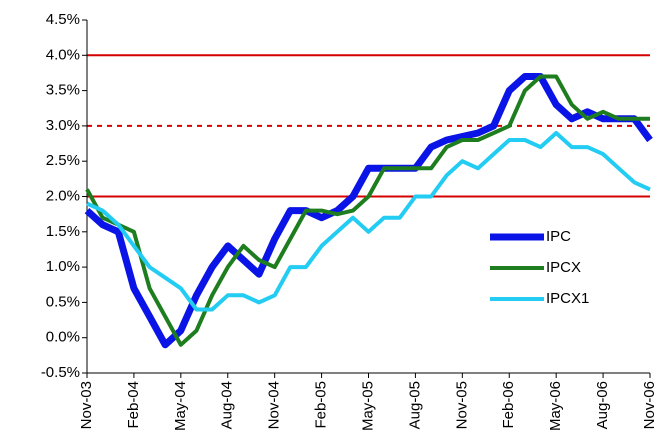  Describe the element at coordinates (563, 267) in the screenshot. I see `legend-label: IPCX` at that location.